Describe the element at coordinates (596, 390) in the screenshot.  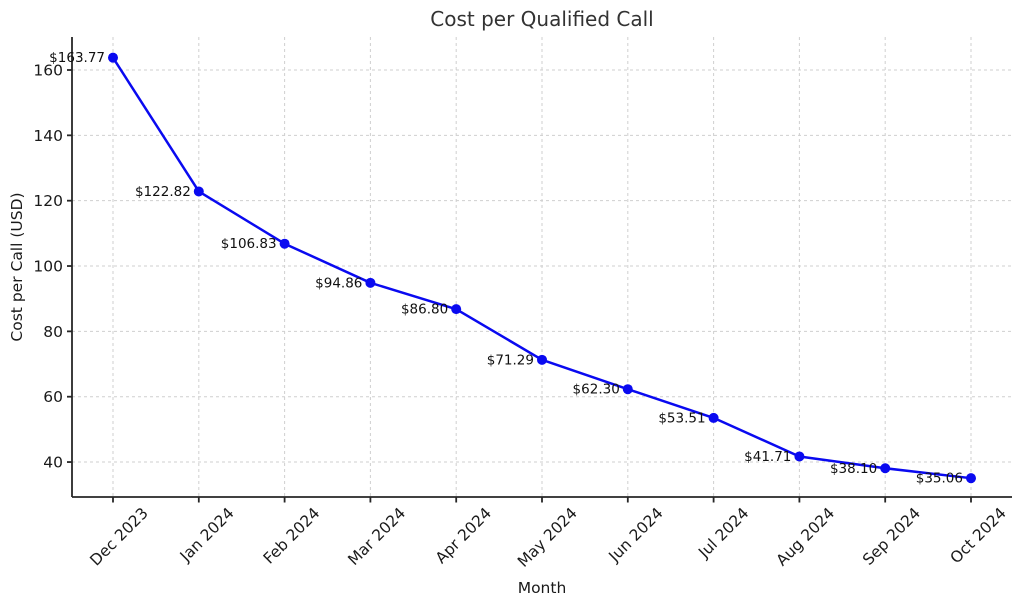
I see `value-label: $62.30` at that location.